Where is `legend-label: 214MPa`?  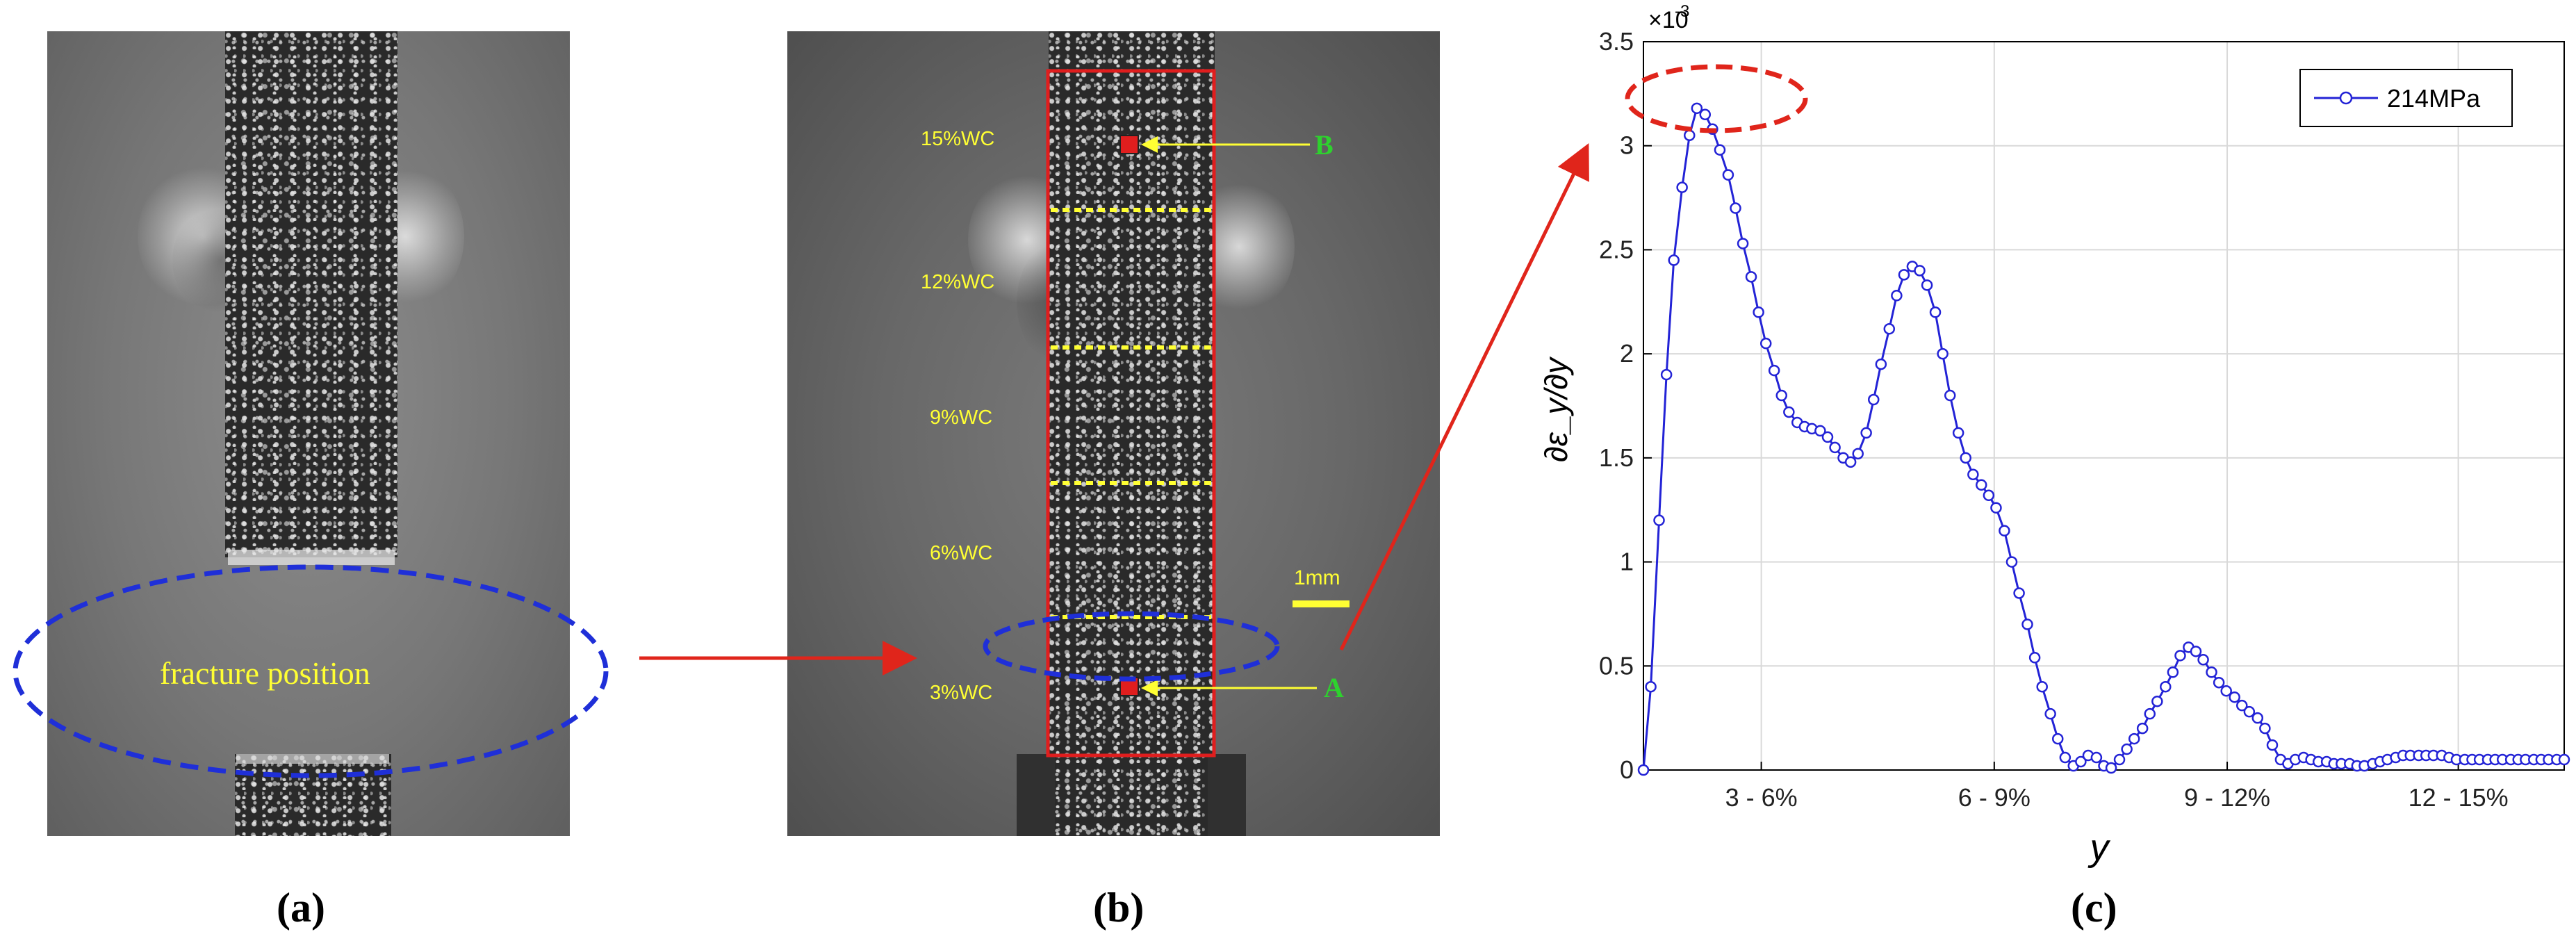 legend-label: 214MPa is located at coordinates (2434, 98).